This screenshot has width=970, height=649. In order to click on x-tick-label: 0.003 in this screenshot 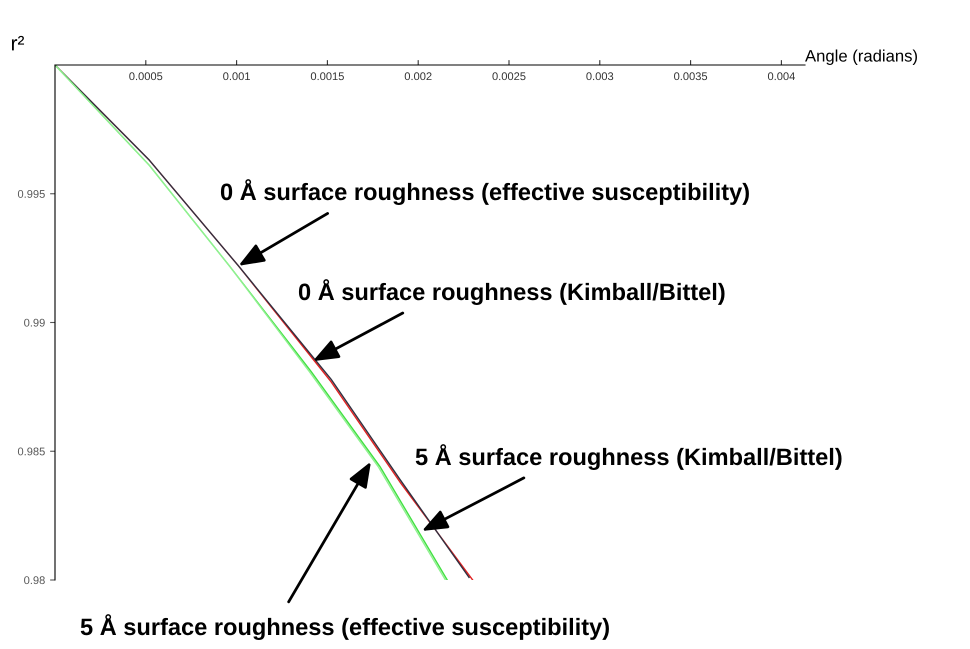, I will do `click(600, 76)`.